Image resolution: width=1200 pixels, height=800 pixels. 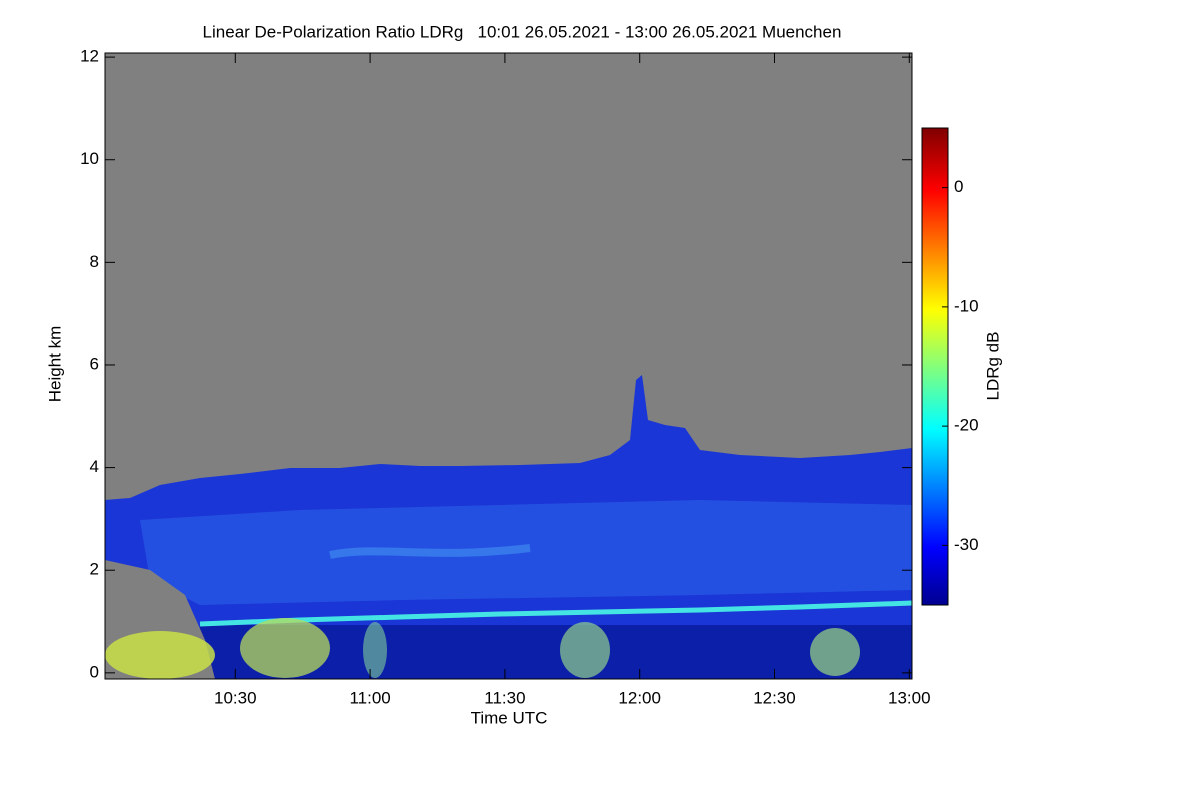 I want to click on y-tick-label: 12, so click(x=89, y=56).